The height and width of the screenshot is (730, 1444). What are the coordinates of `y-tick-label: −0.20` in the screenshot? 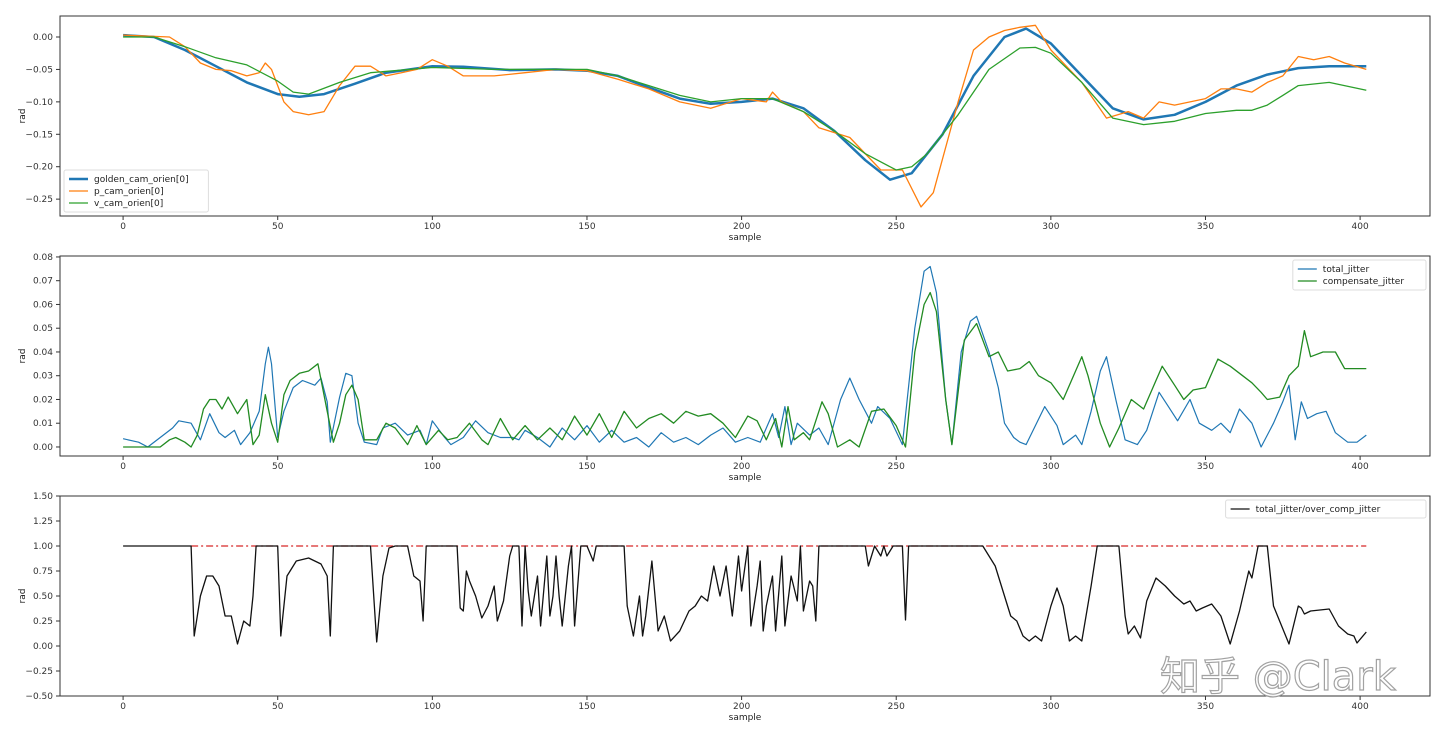 It's located at (39, 168).